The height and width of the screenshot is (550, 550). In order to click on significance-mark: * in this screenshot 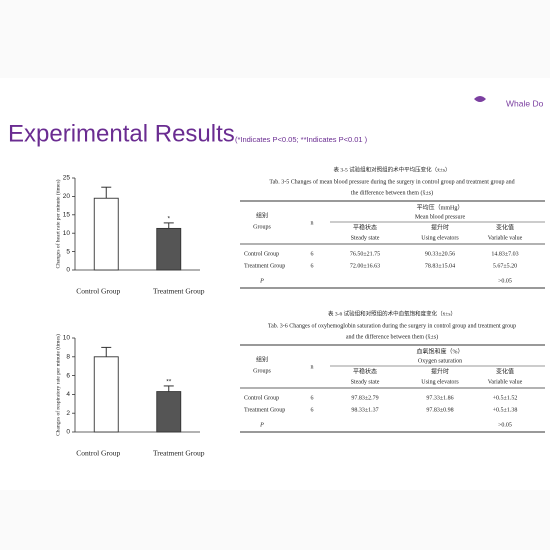, I will do `click(168, 219)`.